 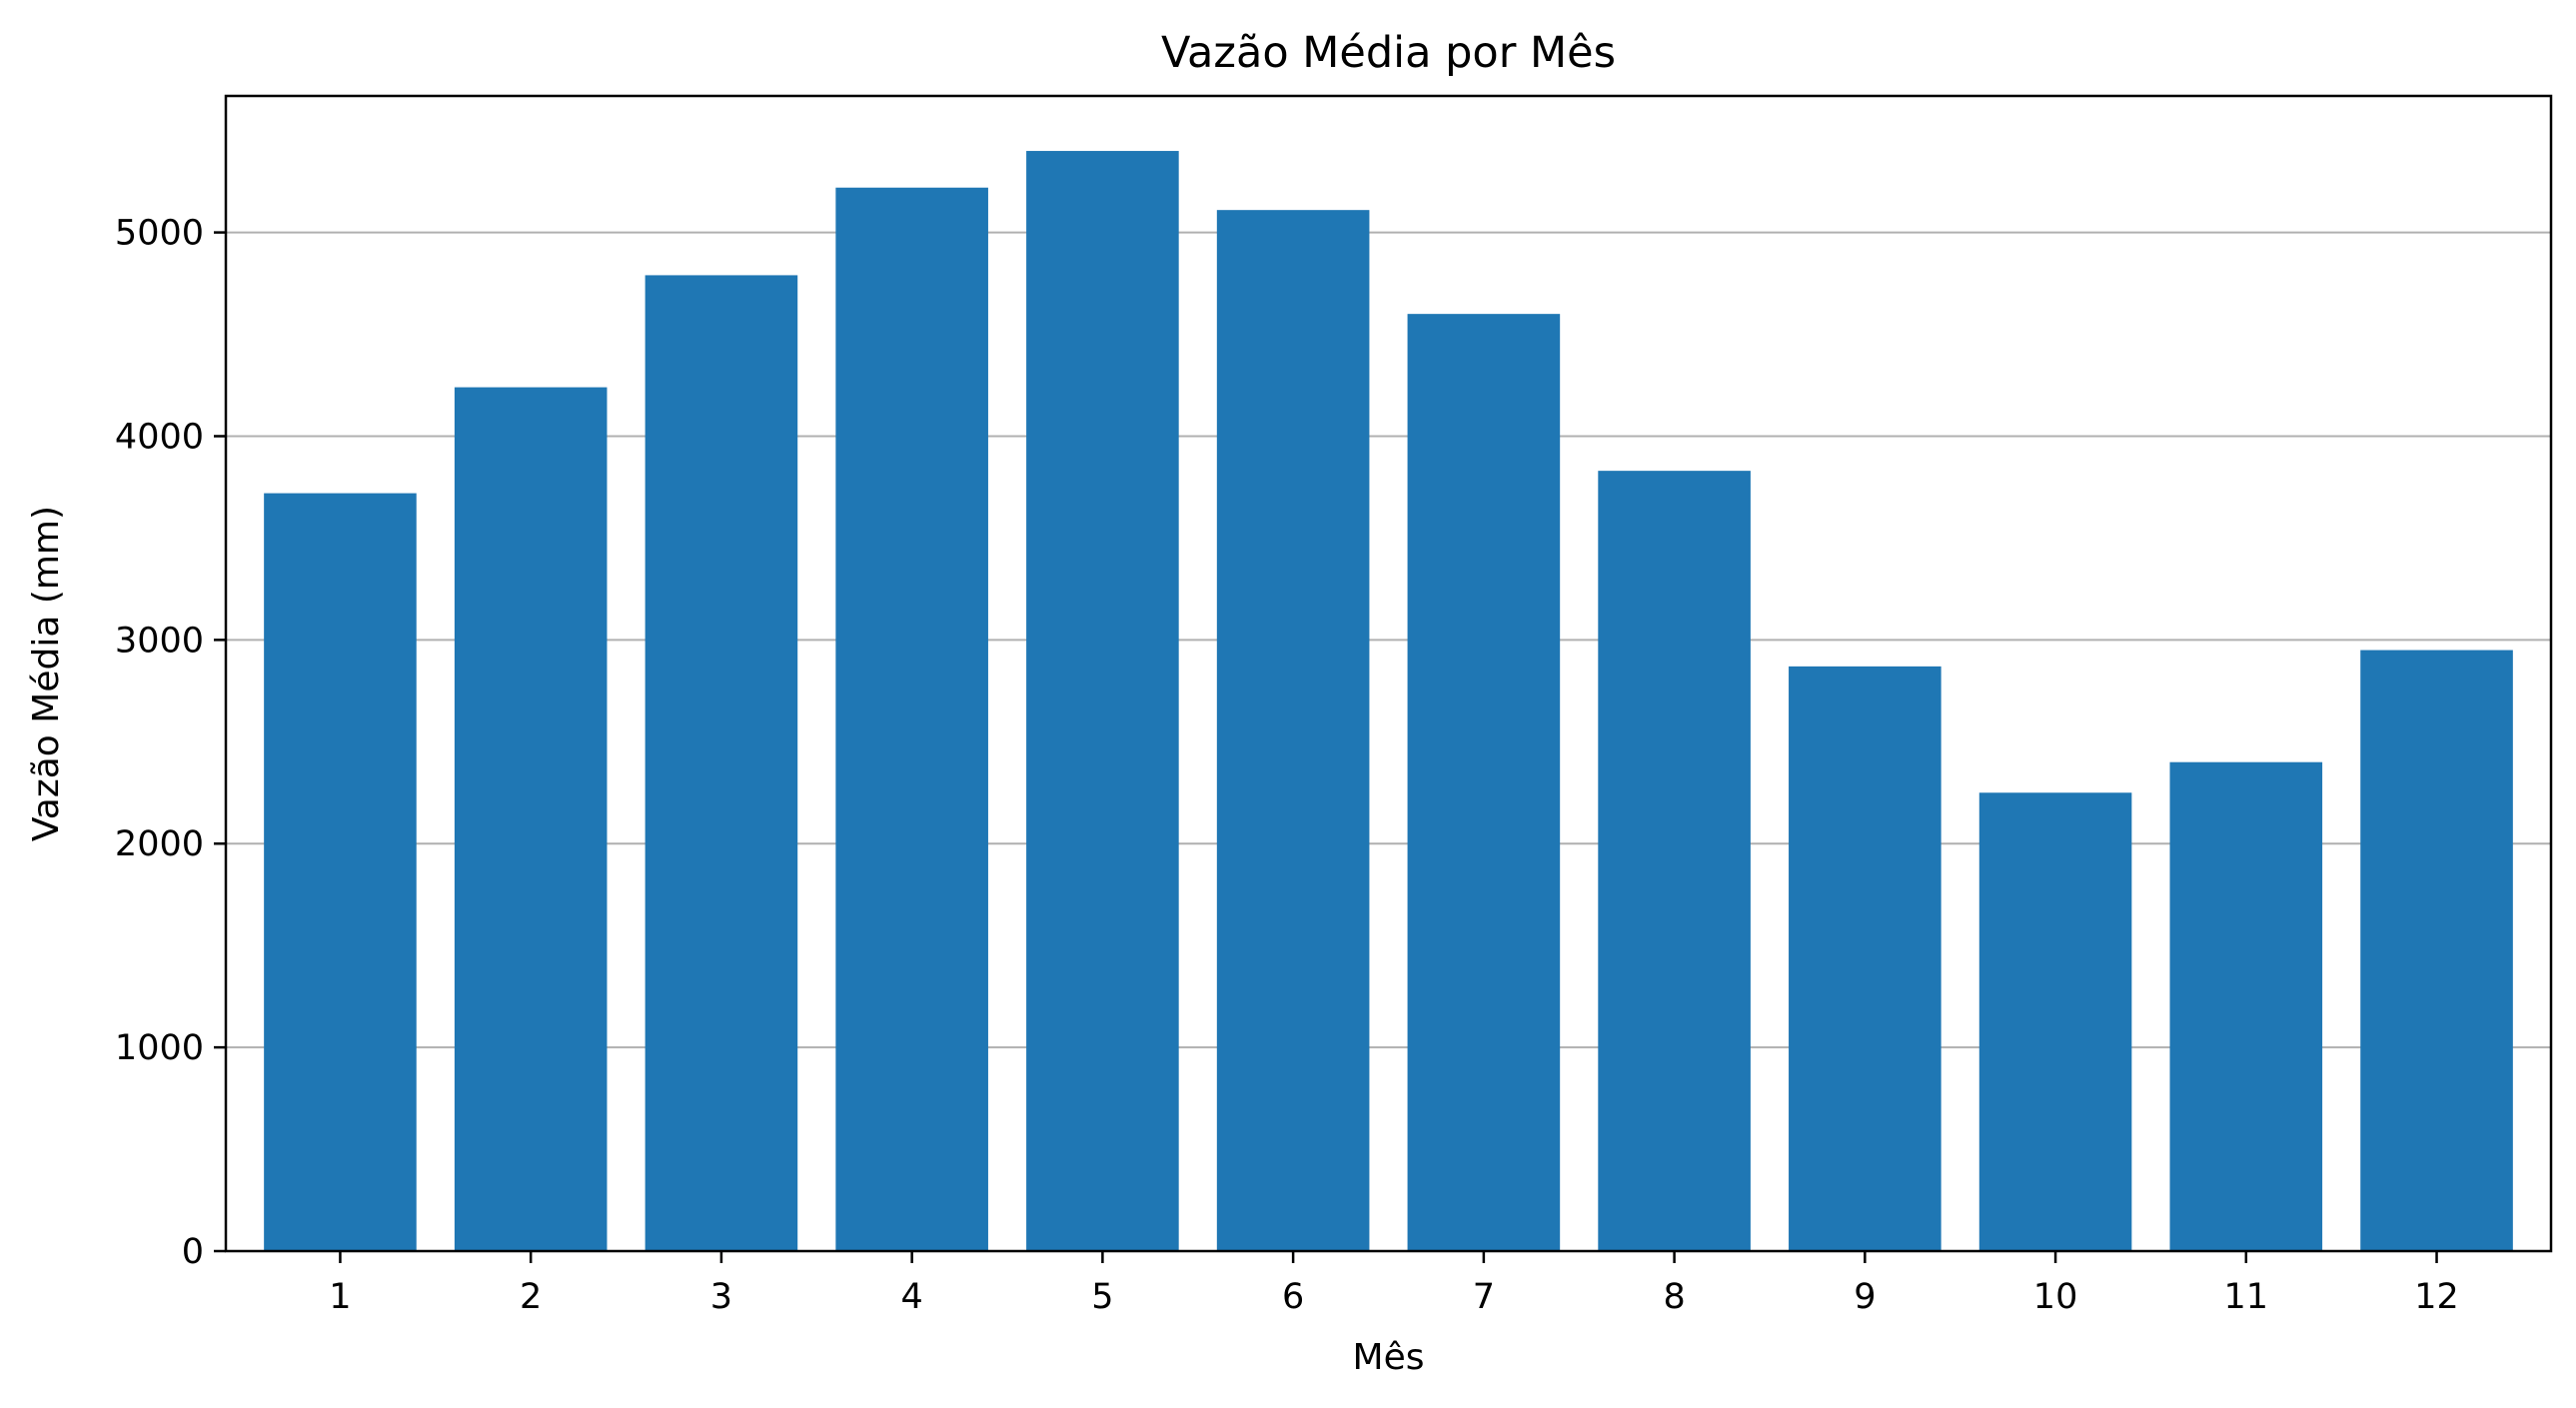 I want to click on x-axis-label: Mês, so click(x=1389, y=1357).